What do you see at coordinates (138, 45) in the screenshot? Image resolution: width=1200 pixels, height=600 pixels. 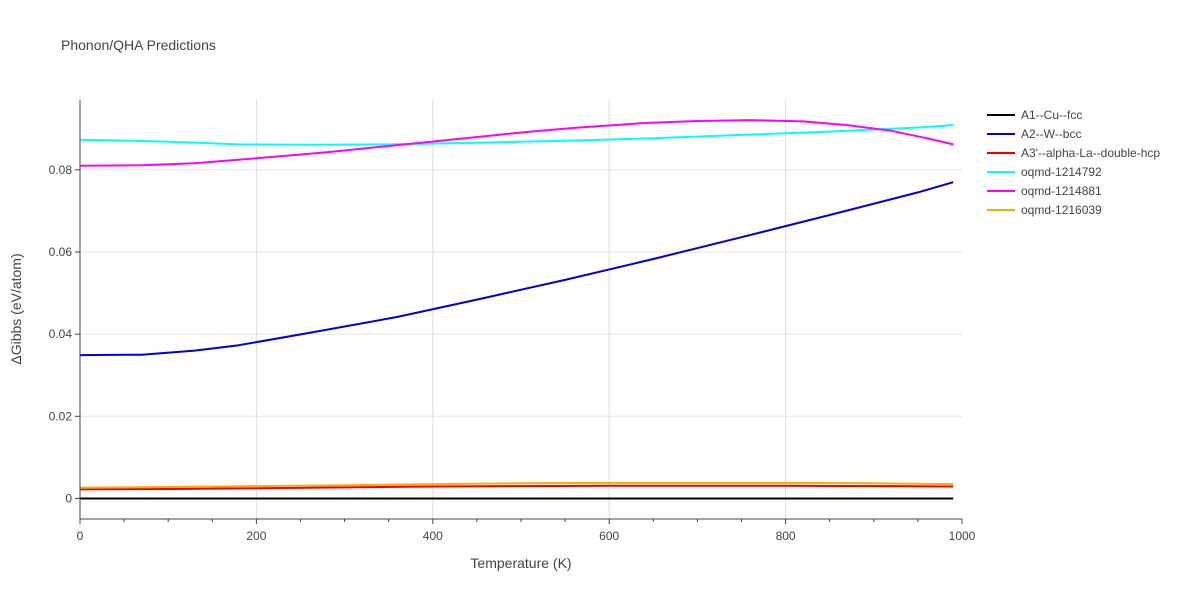 I see `chart-title: Phonon/QHA Predictions` at bounding box center [138, 45].